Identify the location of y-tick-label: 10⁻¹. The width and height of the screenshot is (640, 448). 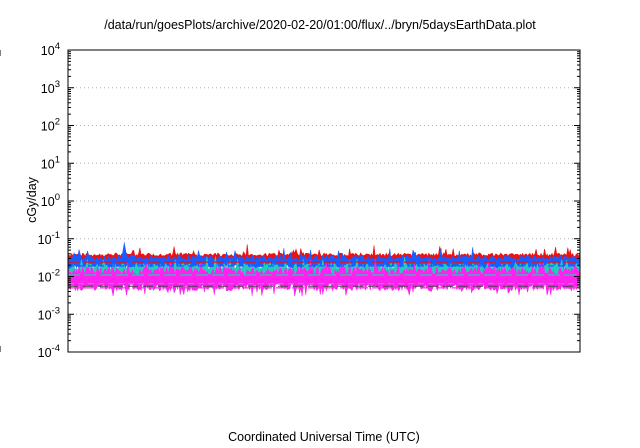
(49, 238).